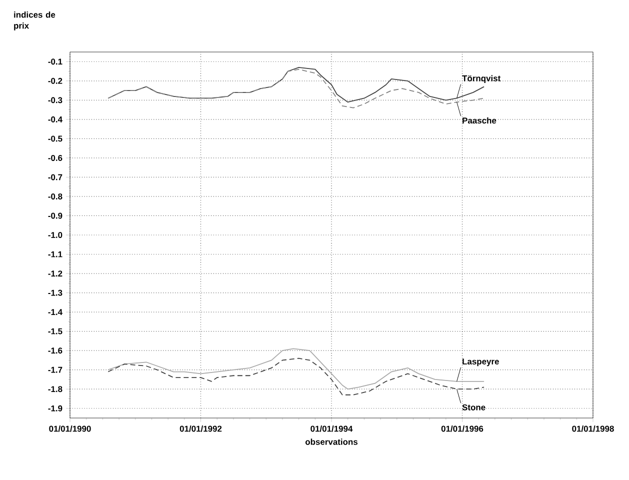  What do you see at coordinates (55, 273) in the screenshot?
I see `y-tick-label: -1.2` at bounding box center [55, 273].